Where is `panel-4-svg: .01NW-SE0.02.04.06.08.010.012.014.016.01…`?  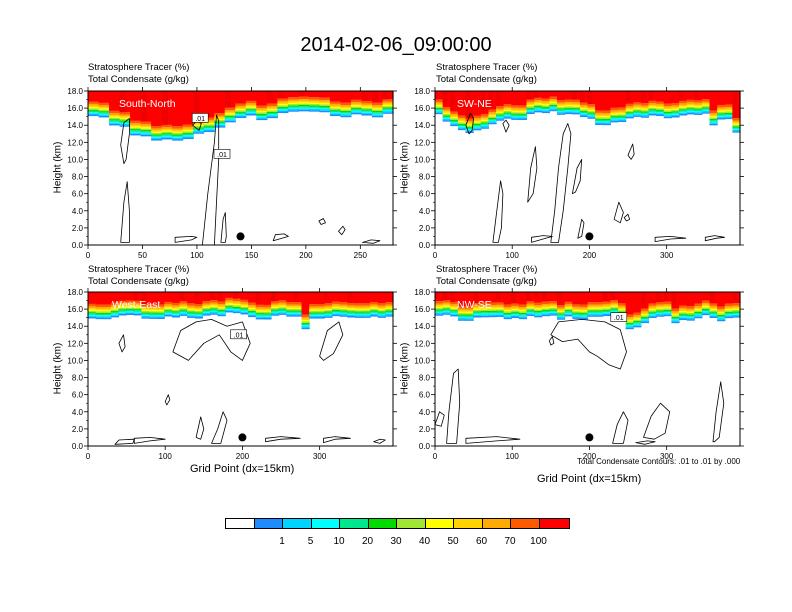
panel-4-svg: .01NW-SE0.02.04.06.08.010.012.014.016.01… is located at coordinates (579, 374).